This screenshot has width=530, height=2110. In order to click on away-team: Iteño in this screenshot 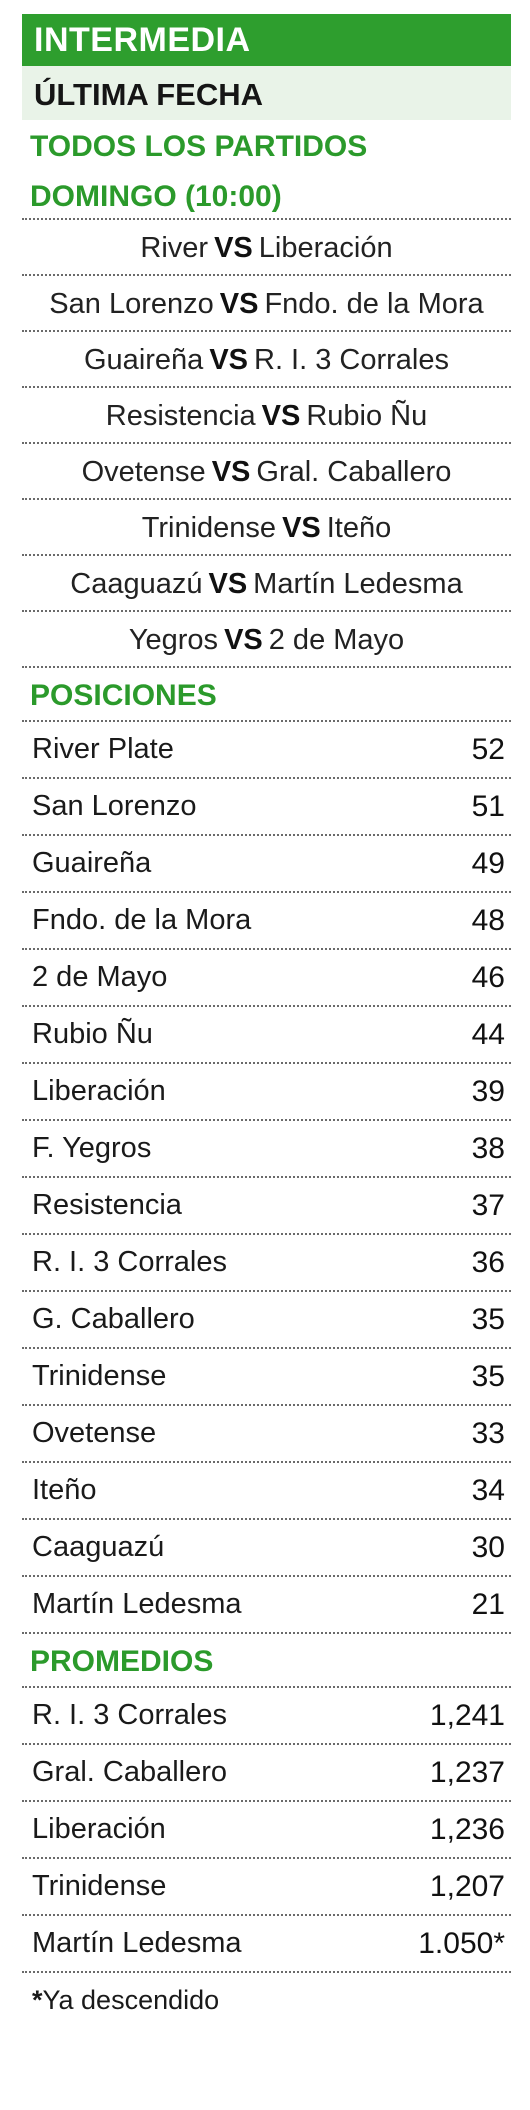, I will do `click(359, 528)`.